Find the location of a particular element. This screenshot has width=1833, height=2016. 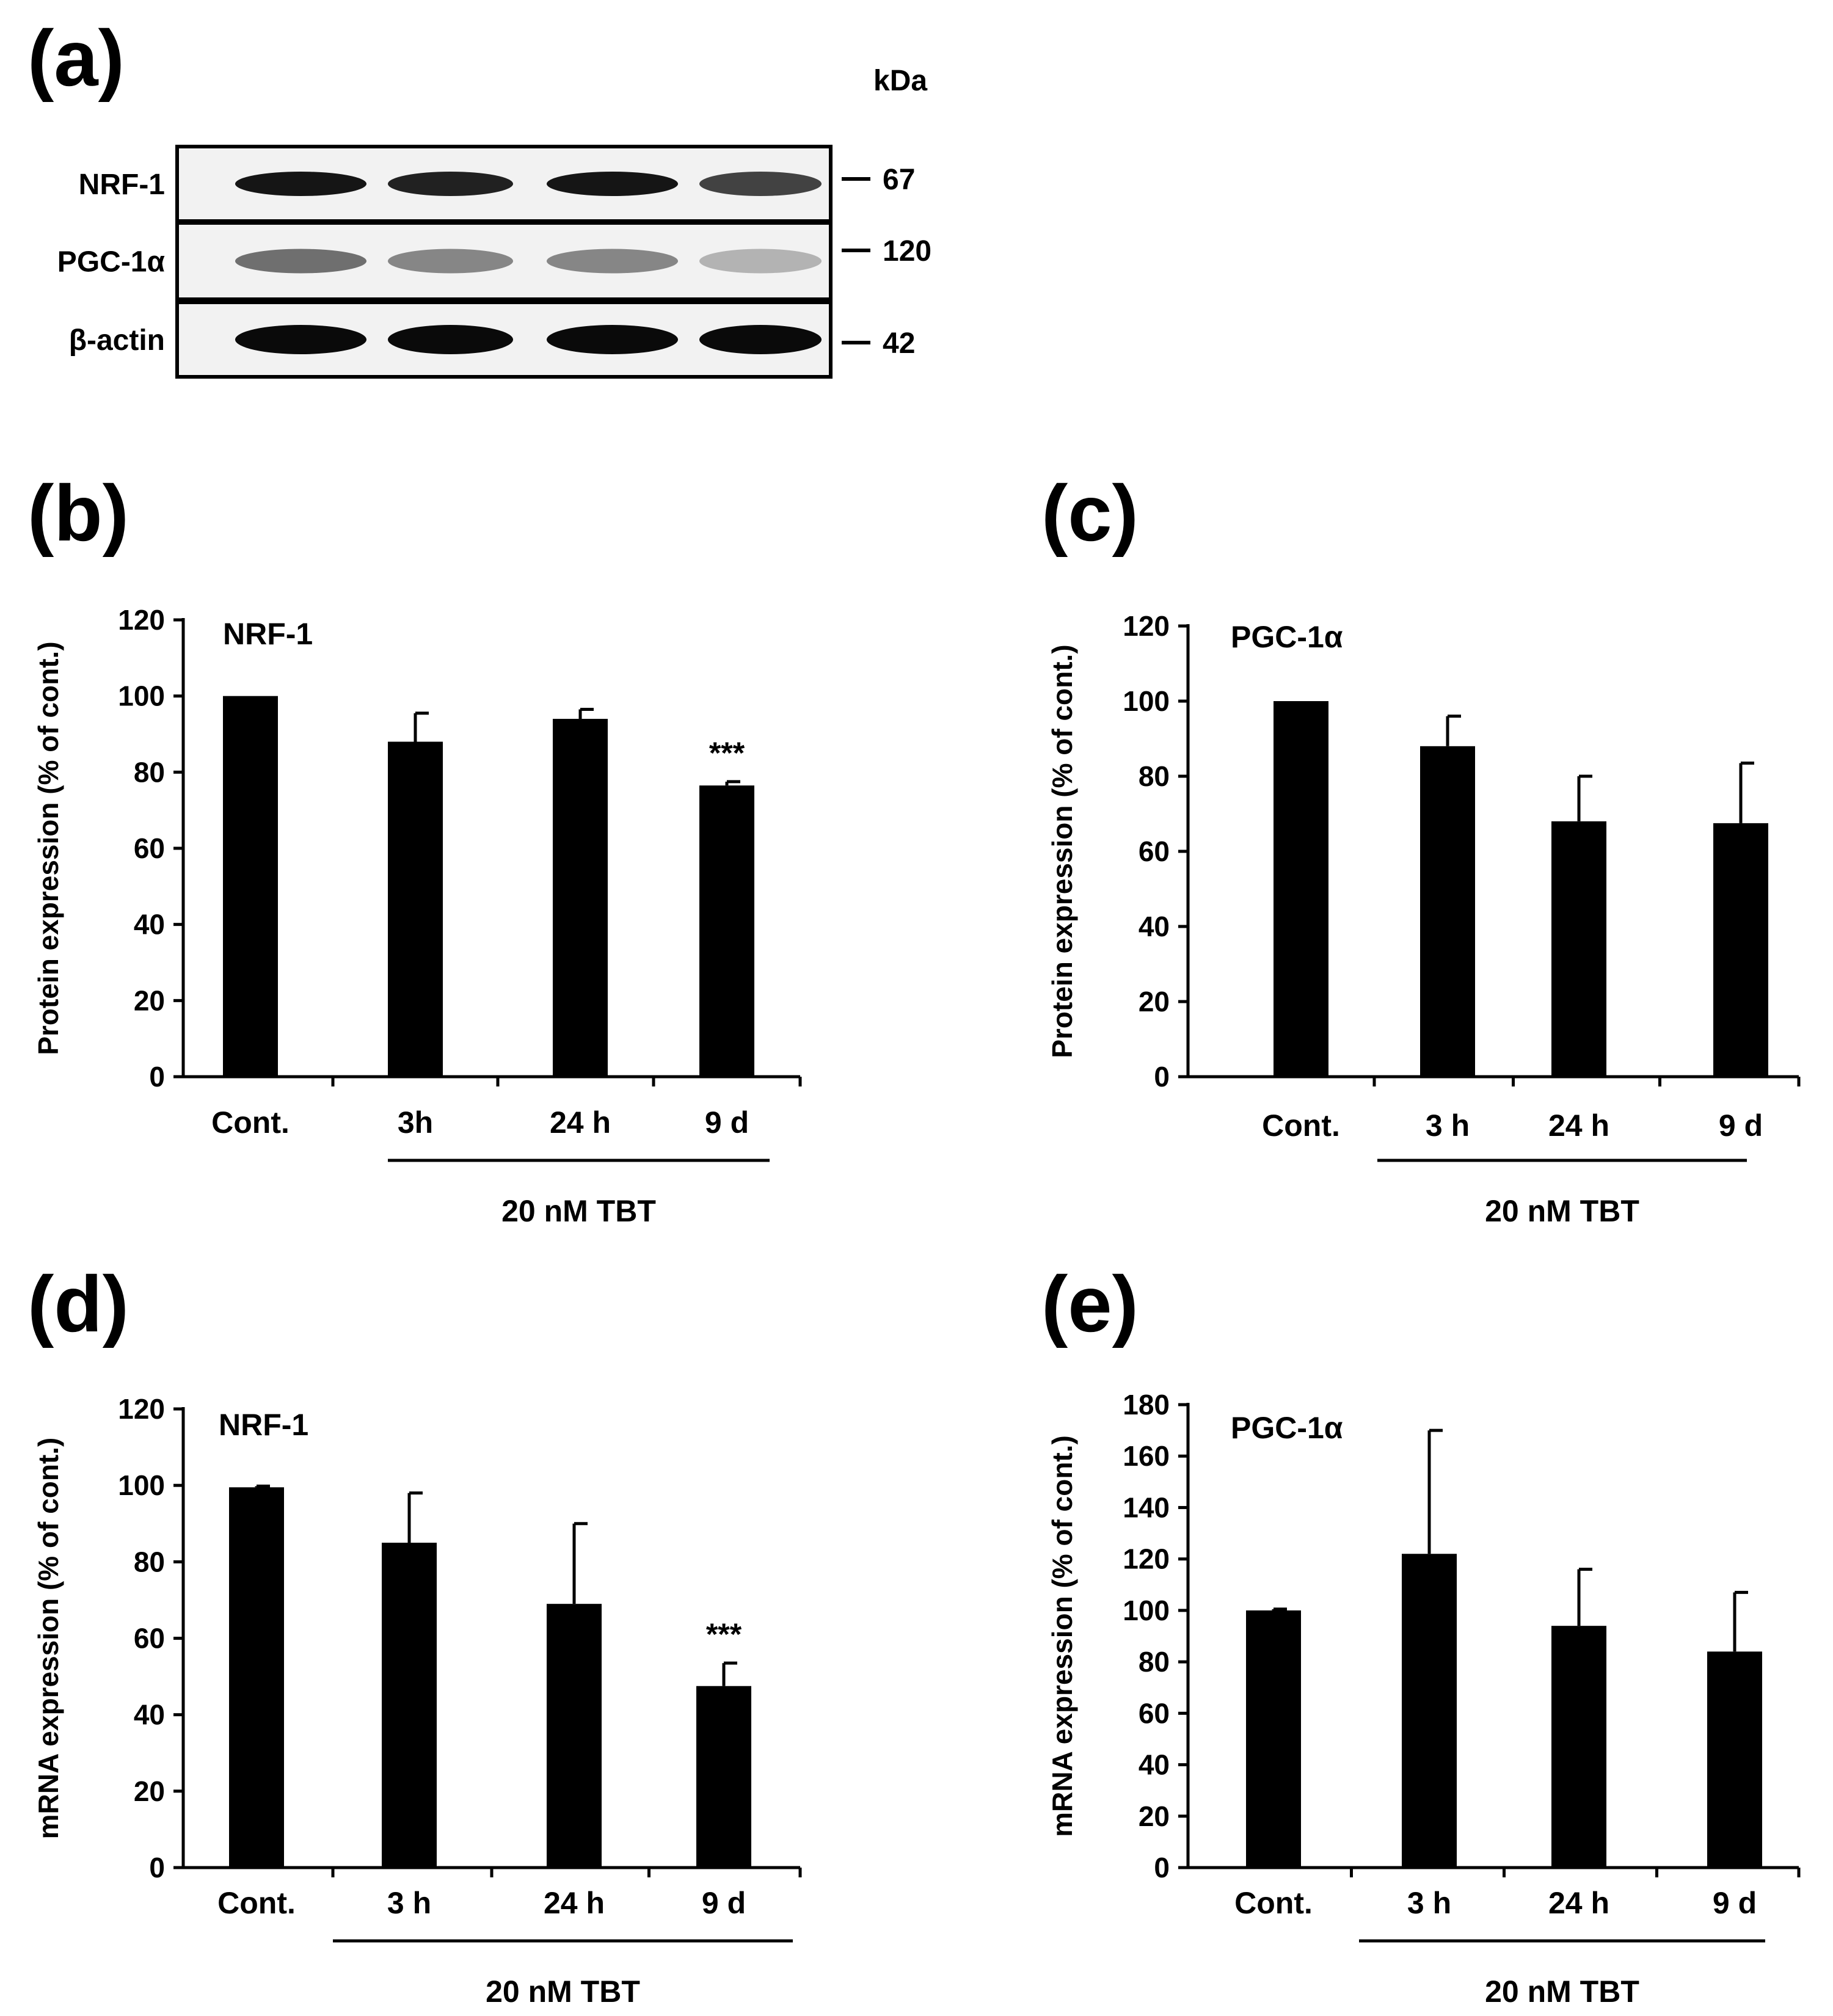

kda-marker-label: 67 is located at coordinates (899, 180).